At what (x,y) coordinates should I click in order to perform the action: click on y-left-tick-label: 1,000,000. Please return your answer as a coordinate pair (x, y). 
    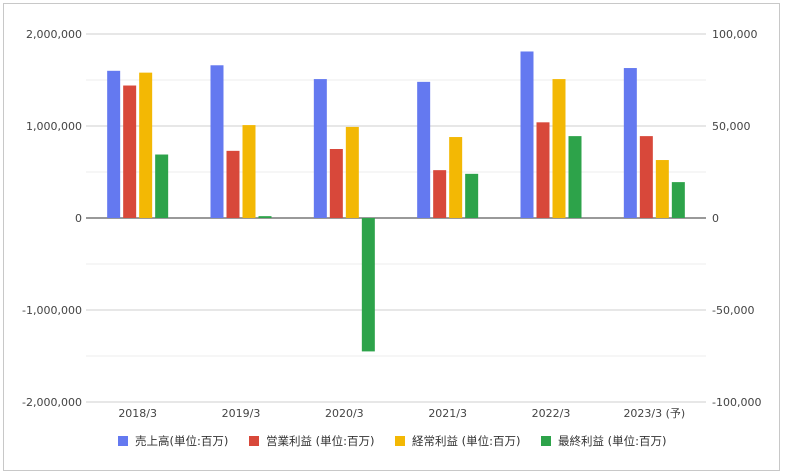
    Looking at the image, I should click on (54, 126).